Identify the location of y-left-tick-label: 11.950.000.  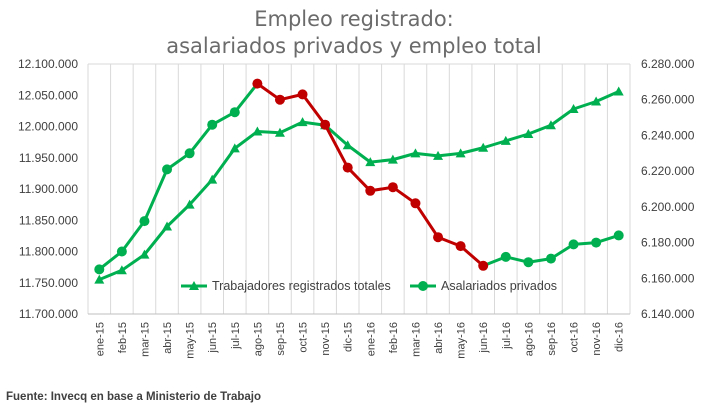
(48, 158).